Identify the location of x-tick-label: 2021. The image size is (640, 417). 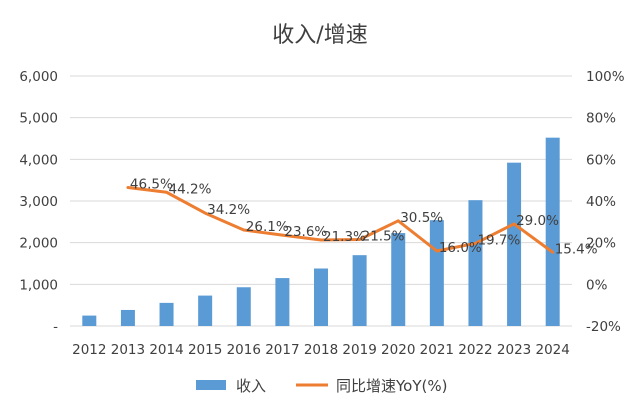
(437, 350).